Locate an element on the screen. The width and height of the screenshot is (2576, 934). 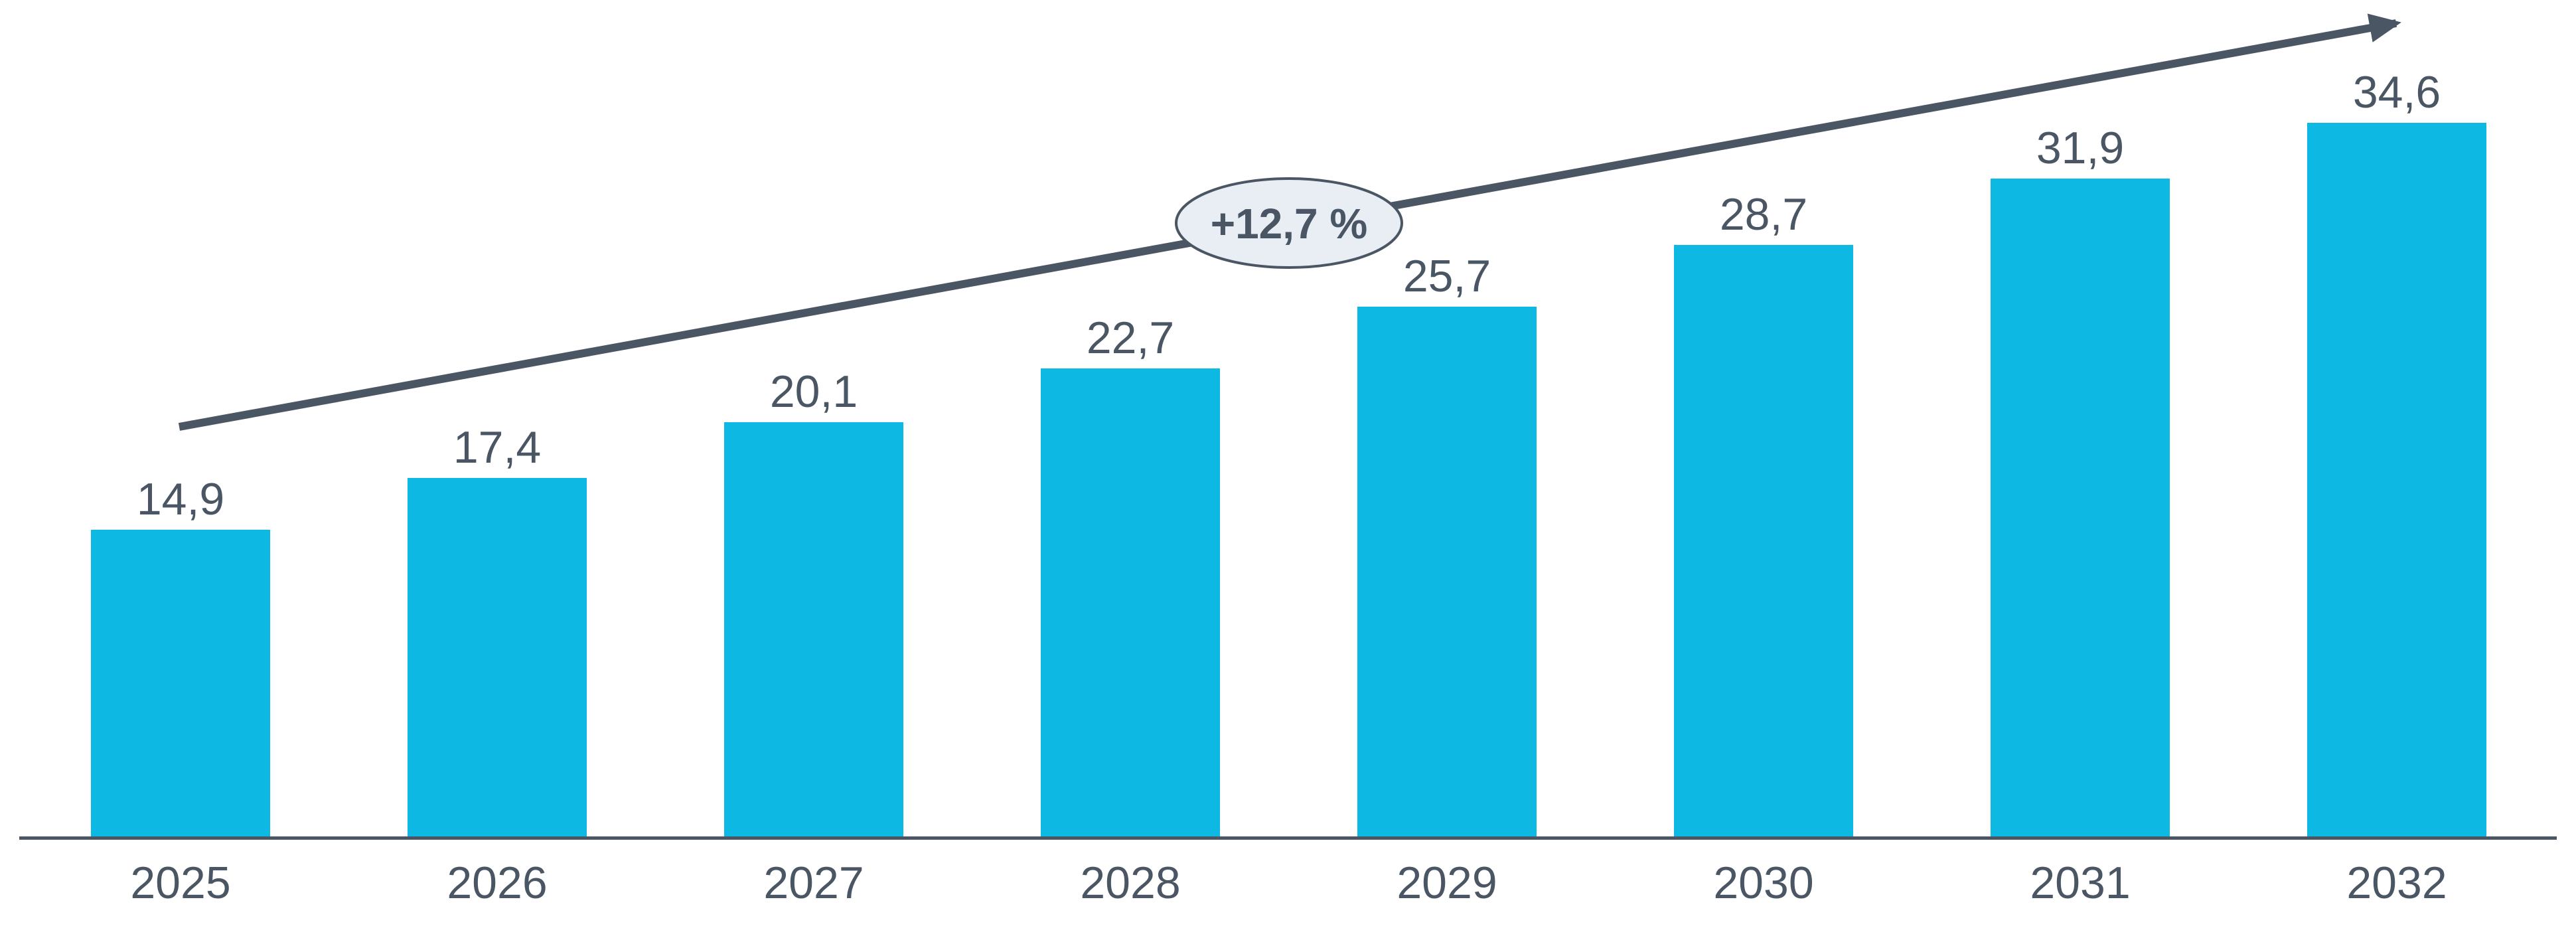
bar-column: 14,9 is located at coordinates (181, 656).